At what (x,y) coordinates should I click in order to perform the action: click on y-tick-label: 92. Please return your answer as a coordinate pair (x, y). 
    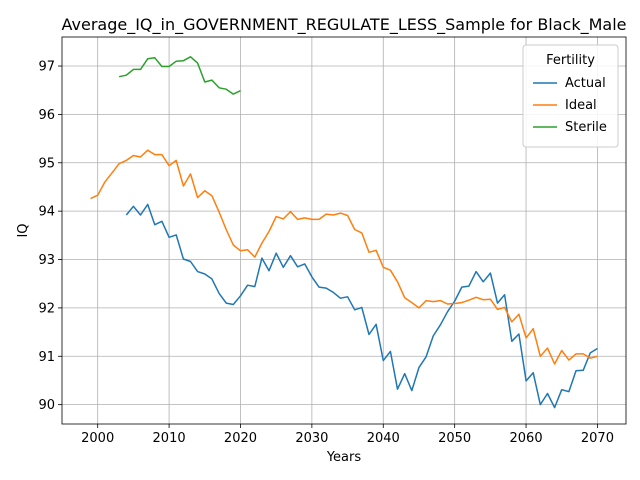
    Looking at the image, I should click on (46, 308).